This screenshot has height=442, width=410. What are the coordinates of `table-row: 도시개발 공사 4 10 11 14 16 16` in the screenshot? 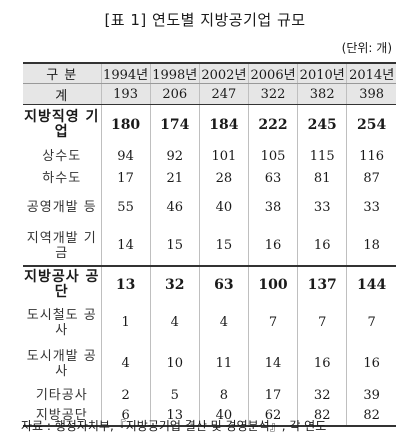 It's located at (209, 363).